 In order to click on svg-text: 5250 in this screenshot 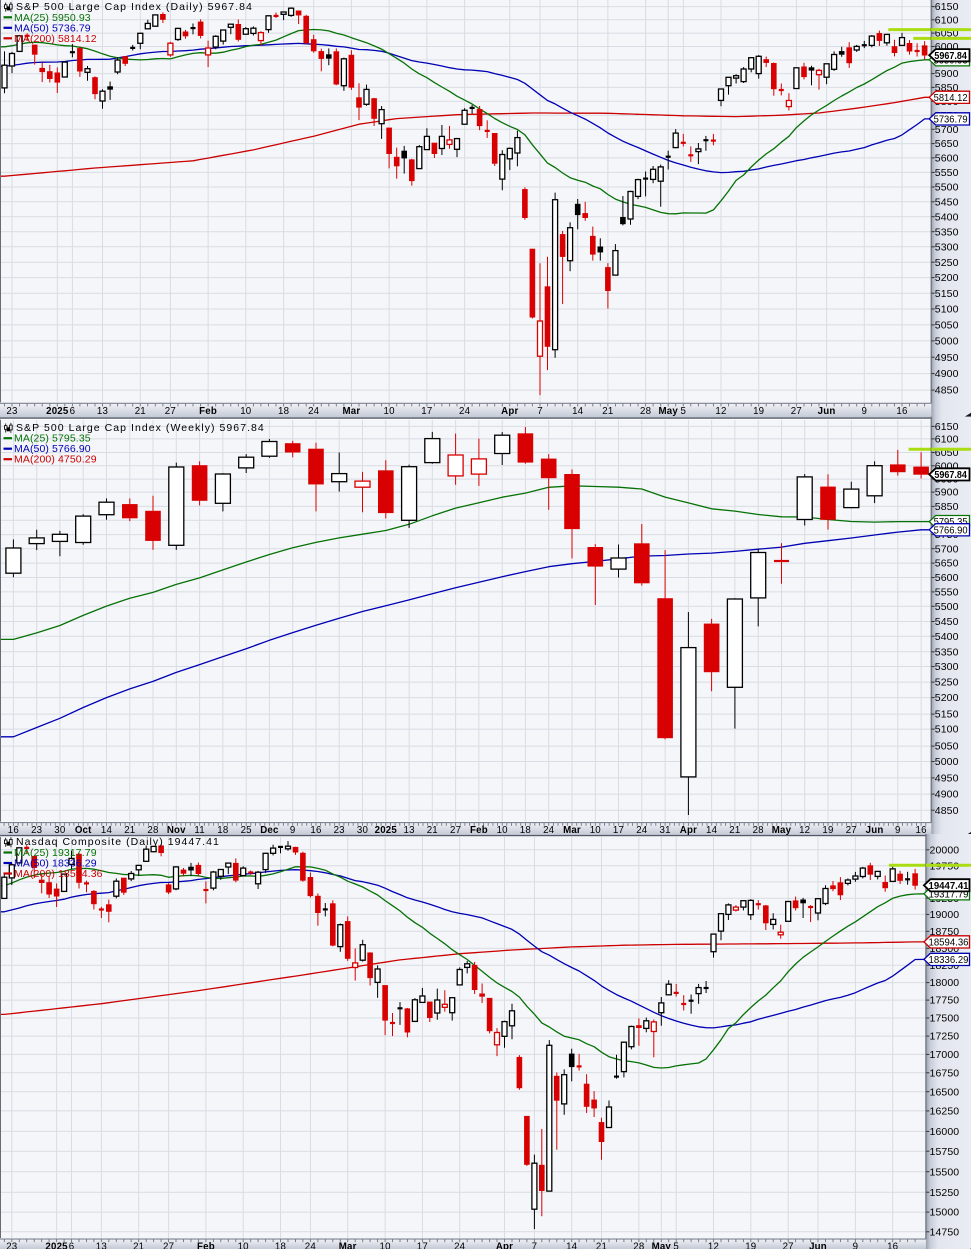, I will do `click(947, 683)`.